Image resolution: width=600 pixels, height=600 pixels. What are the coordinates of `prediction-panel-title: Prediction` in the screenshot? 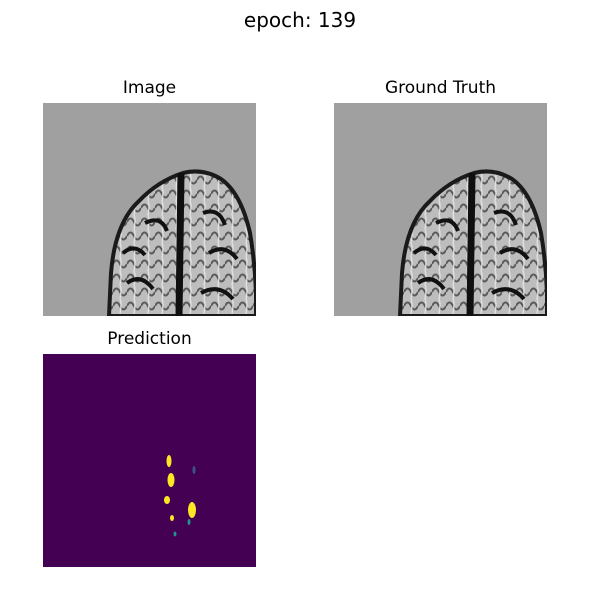 It's located at (149, 339).